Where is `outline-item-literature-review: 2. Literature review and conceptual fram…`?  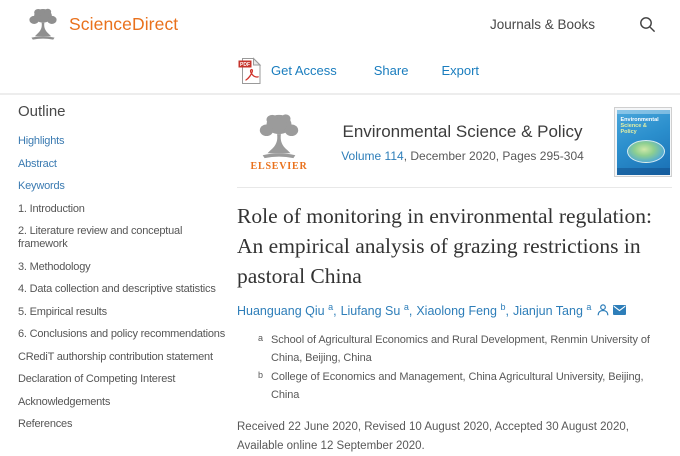
outline-item-literature-review: 2. Literature review and conceptual fram… is located at coordinates (100, 237).